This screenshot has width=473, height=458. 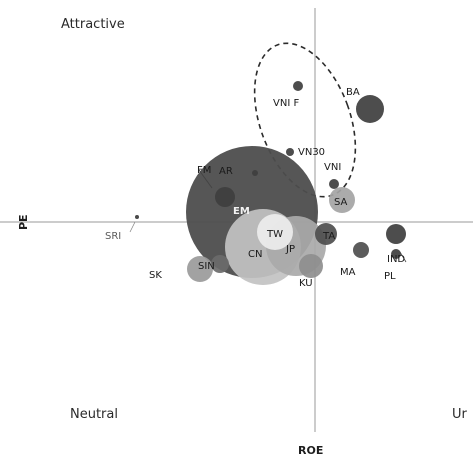 I want to click on point-label-fm: FM, so click(x=204, y=170).